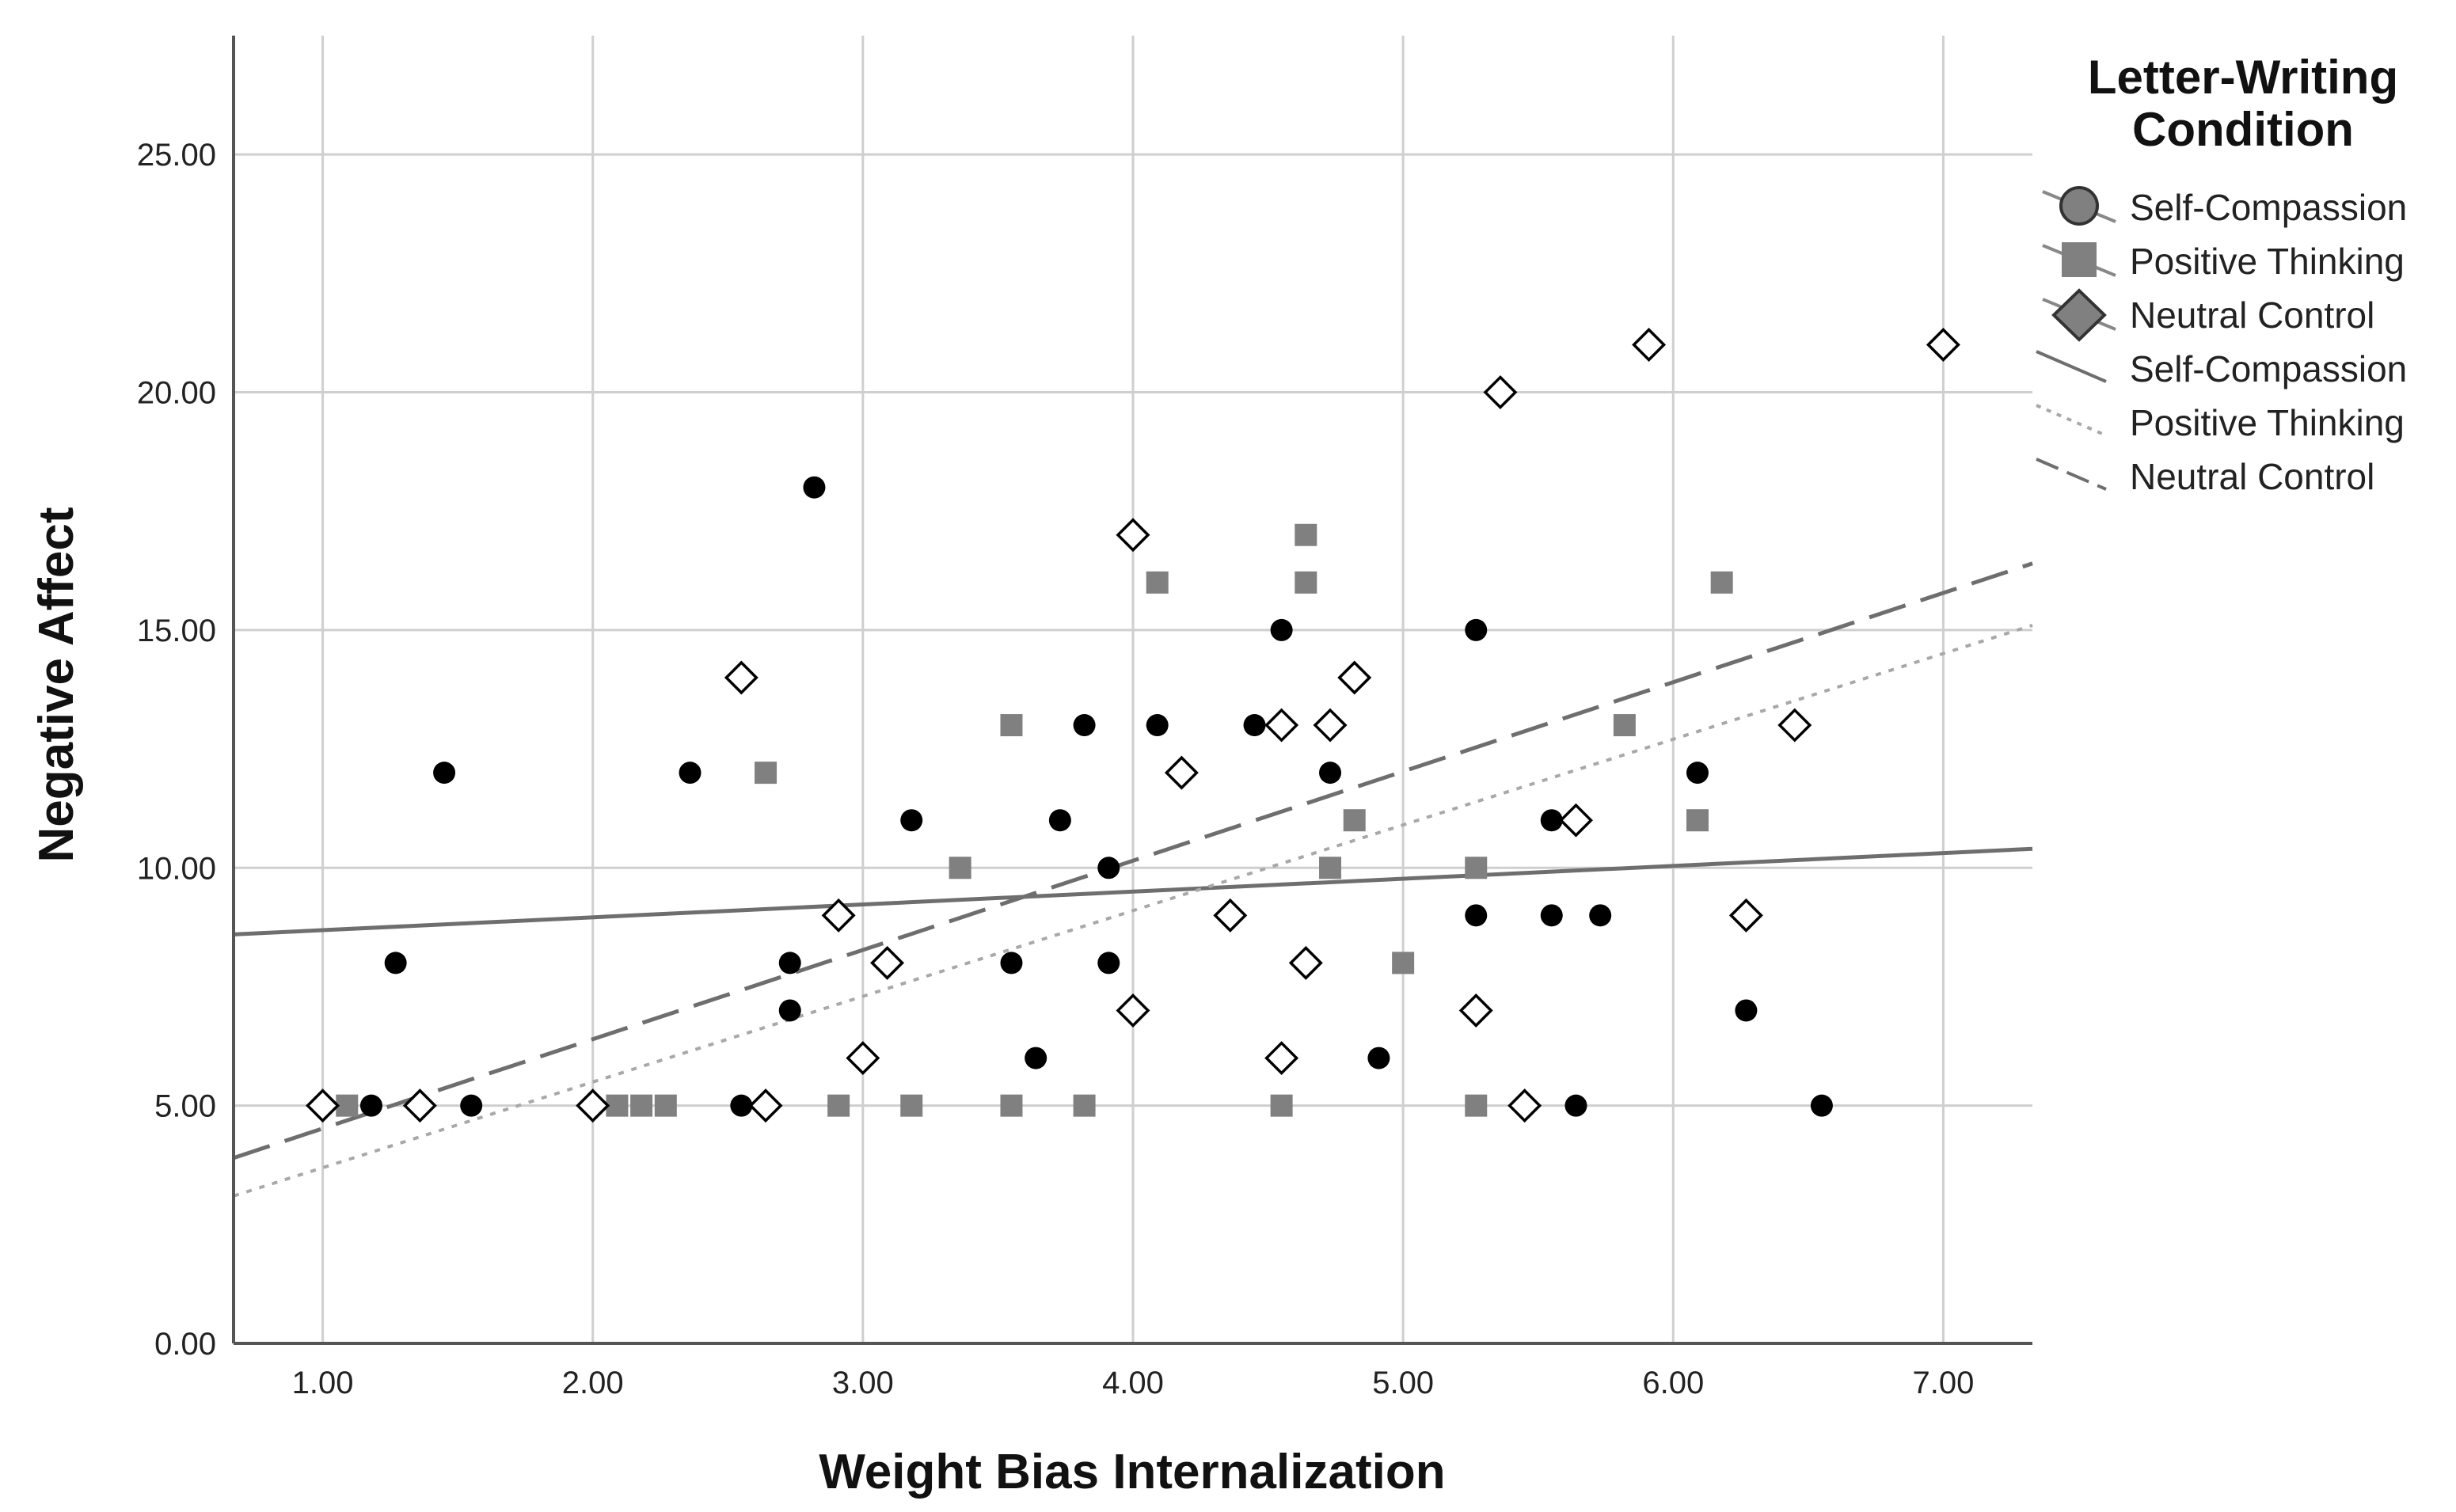  What do you see at coordinates (57, 684) in the screenshot?
I see `y-axis-title: Negative Affect` at bounding box center [57, 684].